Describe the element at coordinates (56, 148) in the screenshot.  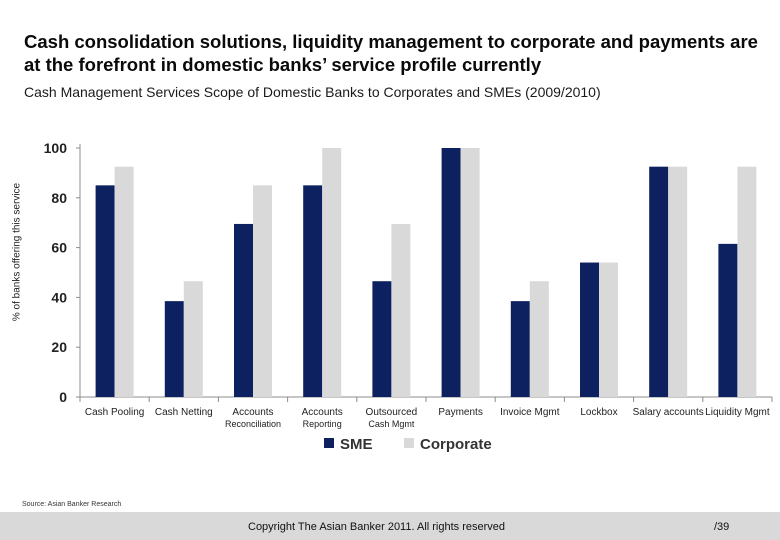
I see `y-tick-label: 100` at that location.